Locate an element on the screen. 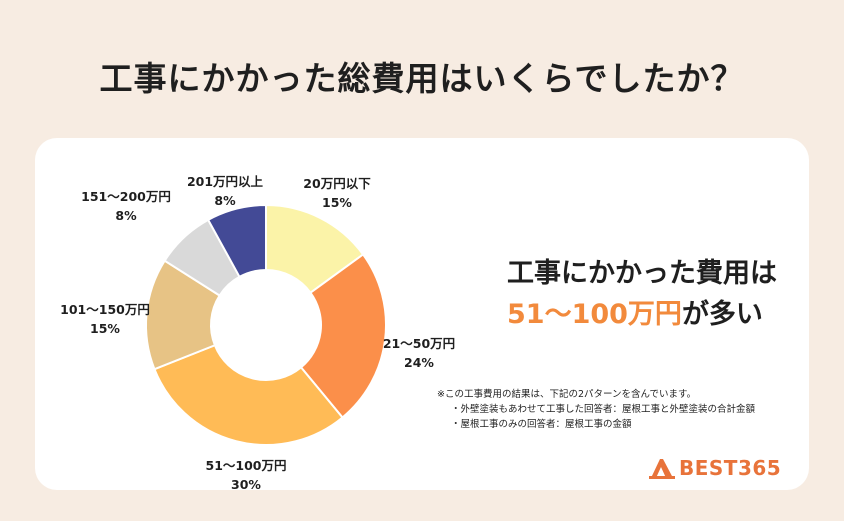 Image resolution: width=844 pixels, height=521 pixels. footnote-item-exterior: ・外壁塗装もあわせて工事した回答者：屋根工事と外壁塗装の合計金額 is located at coordinates (603, 410).